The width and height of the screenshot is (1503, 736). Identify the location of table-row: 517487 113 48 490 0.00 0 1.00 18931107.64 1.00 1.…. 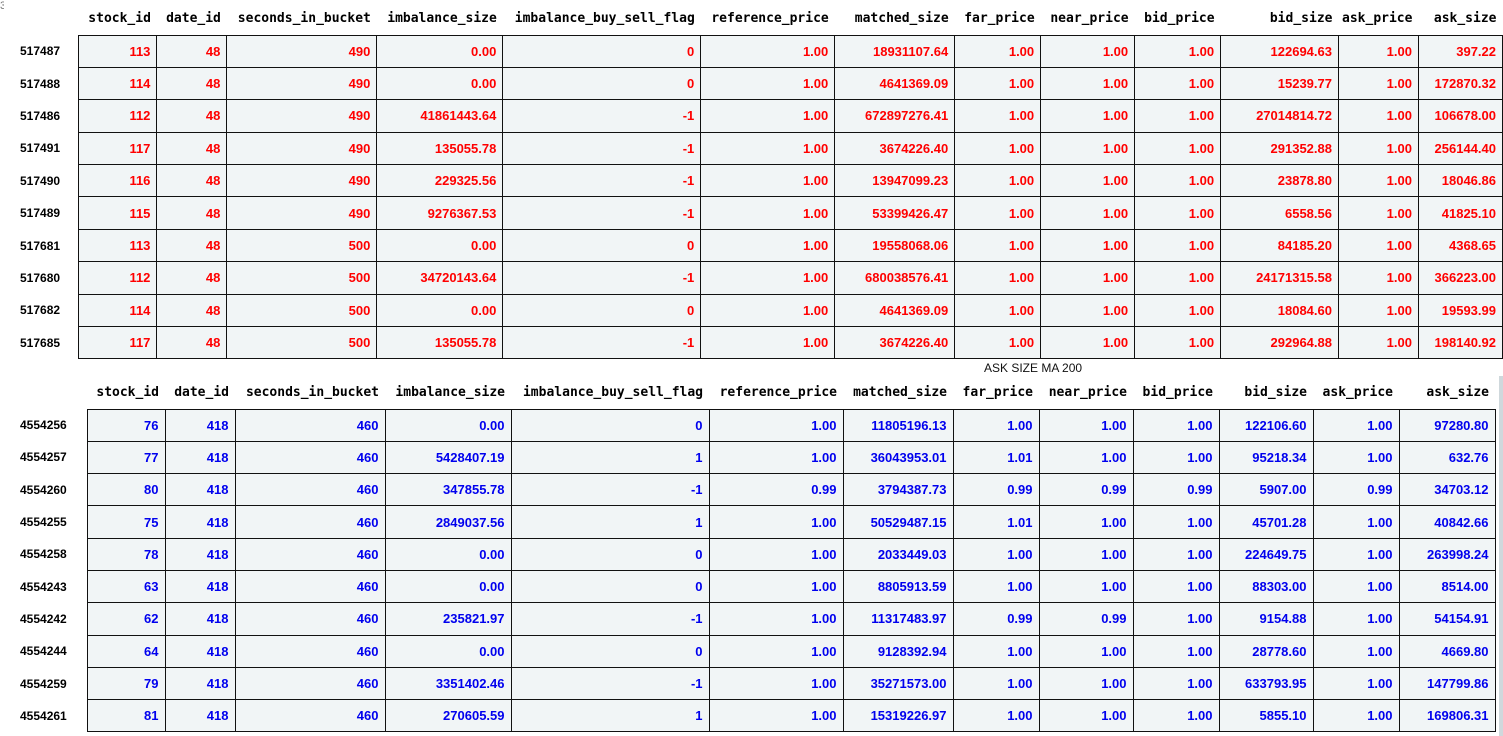
(759, 51).